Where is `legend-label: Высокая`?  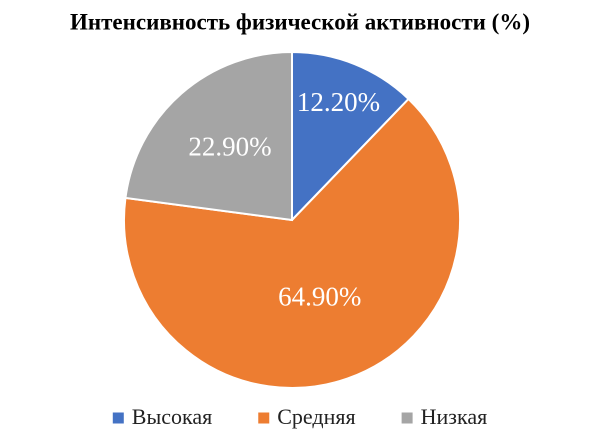
legend-label: Высокая is located at coordinates (172, 416).